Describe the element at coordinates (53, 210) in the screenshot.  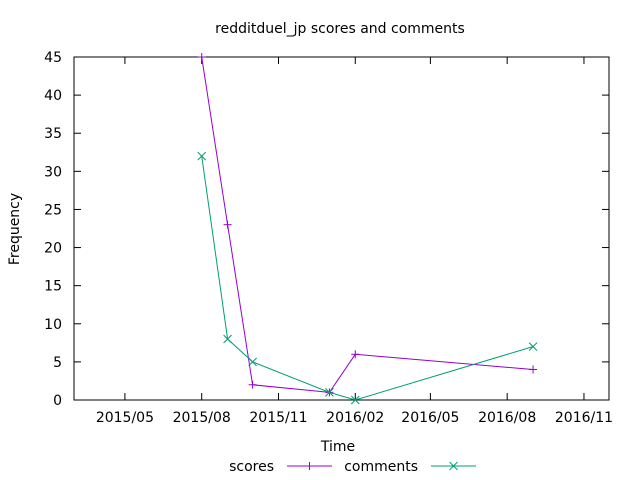
I see `y-tick-label: 25` at that location.